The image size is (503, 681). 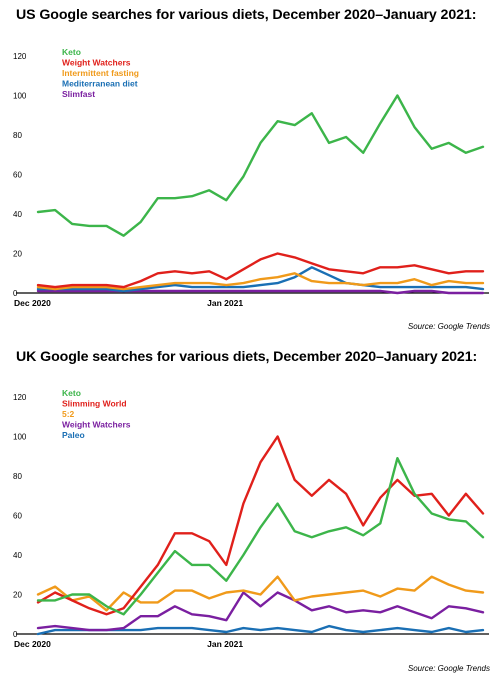 What do you see at coordinates (100, 84) in the screenshot?
I see `legend-entry: Mediterranean diet` at bounding box center [100, 84].